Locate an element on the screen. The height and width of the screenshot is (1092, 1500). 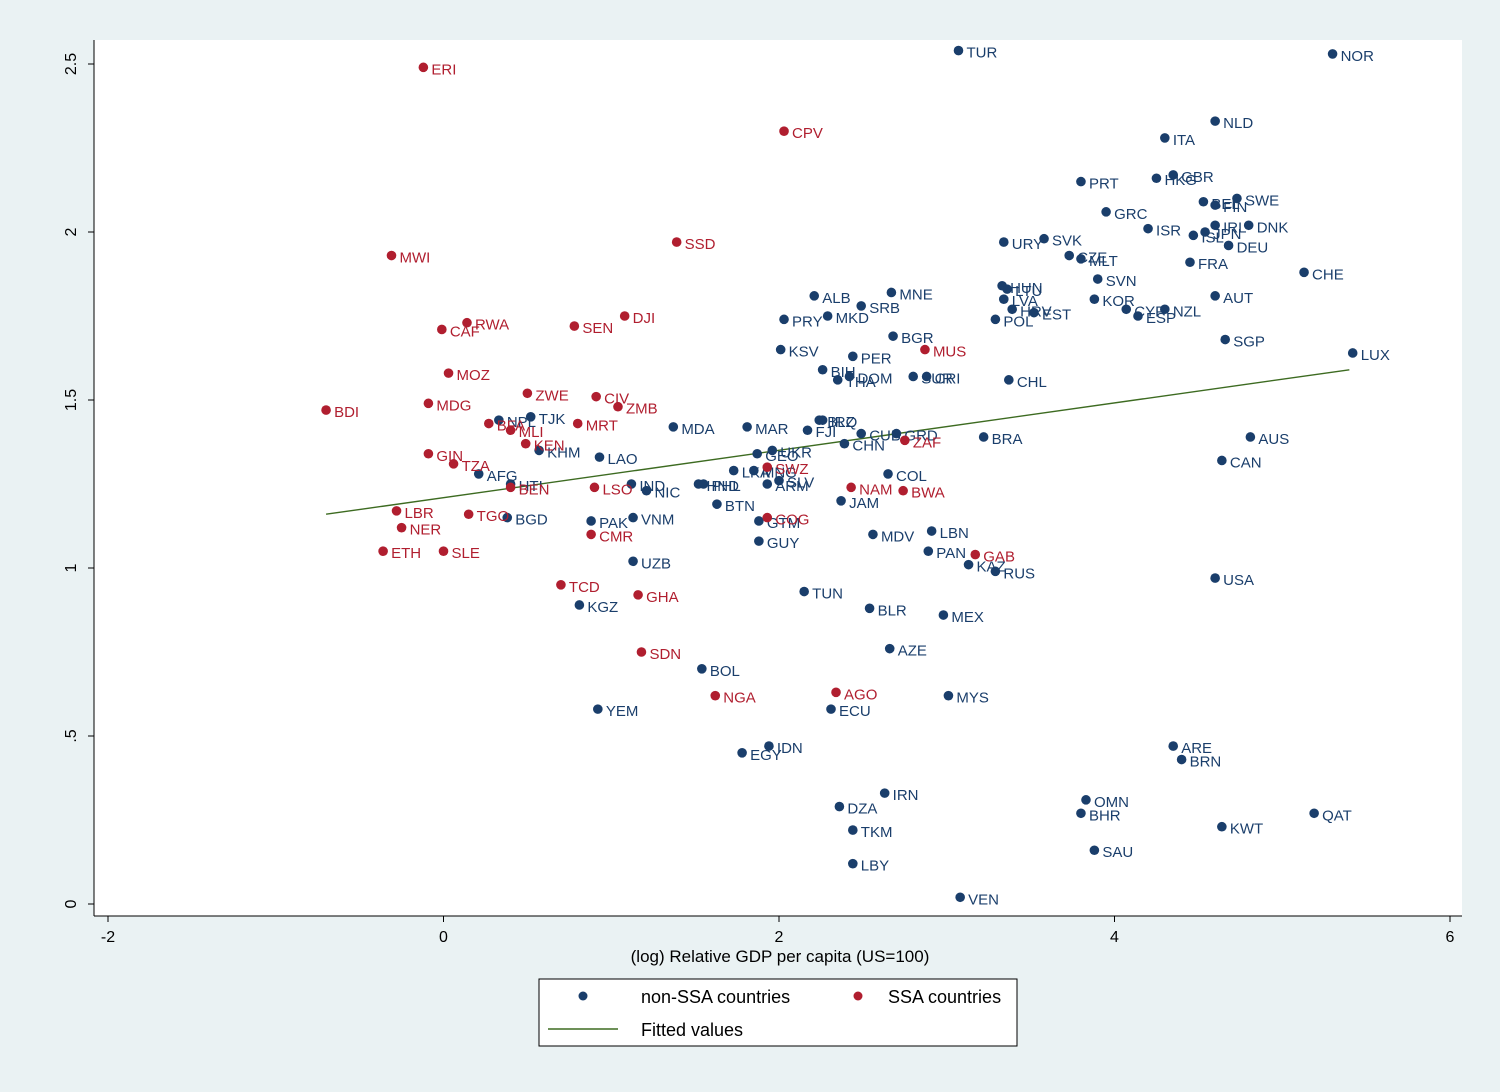
point-nzl is located at coordinates (1165, 309).